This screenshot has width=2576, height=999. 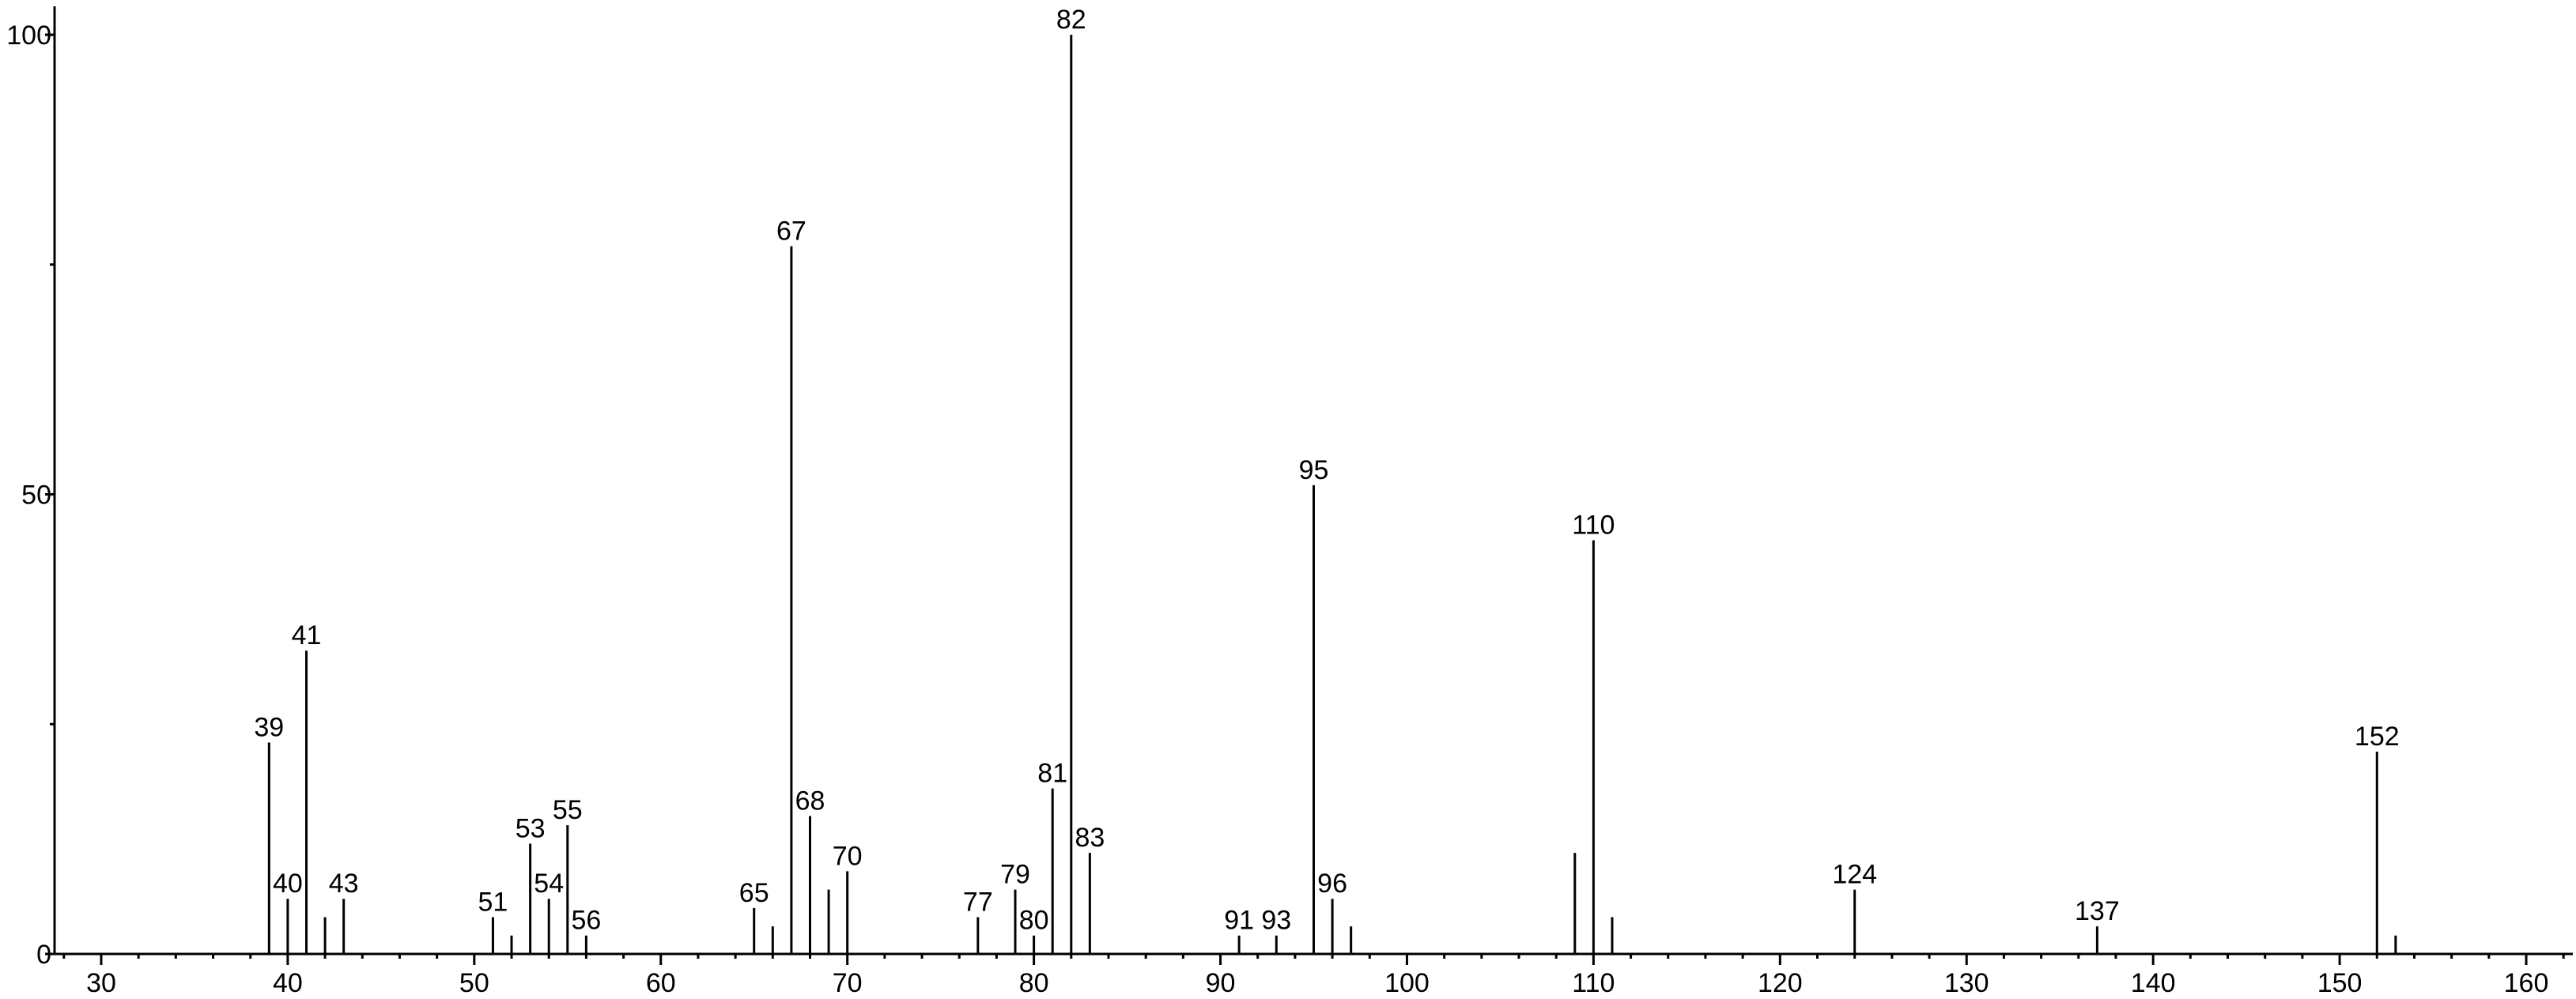 I want to click on x-tick-label: 150, so click(x=2340, y=983).